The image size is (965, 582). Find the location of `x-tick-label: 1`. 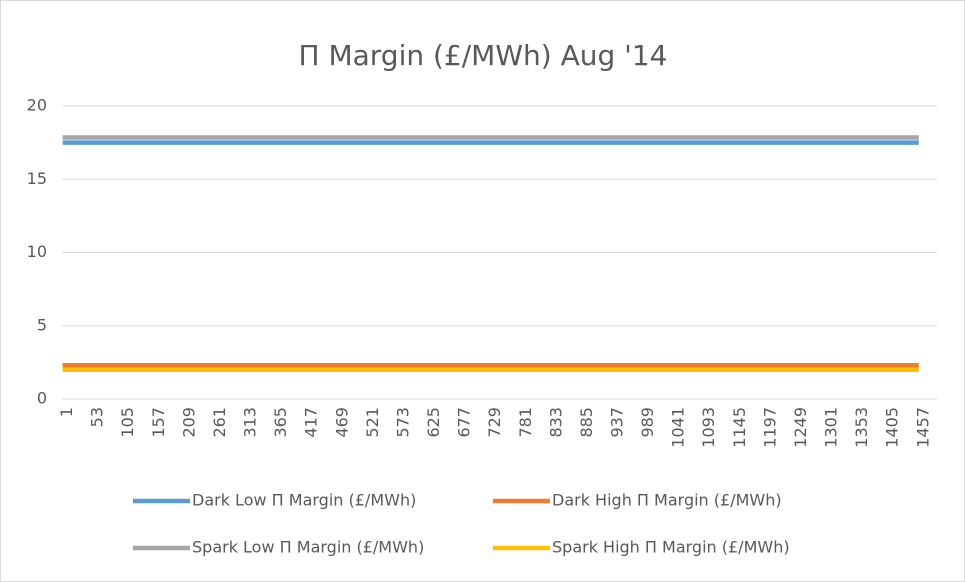

x-tick-label: 1 is located at coordinates (66, 412).